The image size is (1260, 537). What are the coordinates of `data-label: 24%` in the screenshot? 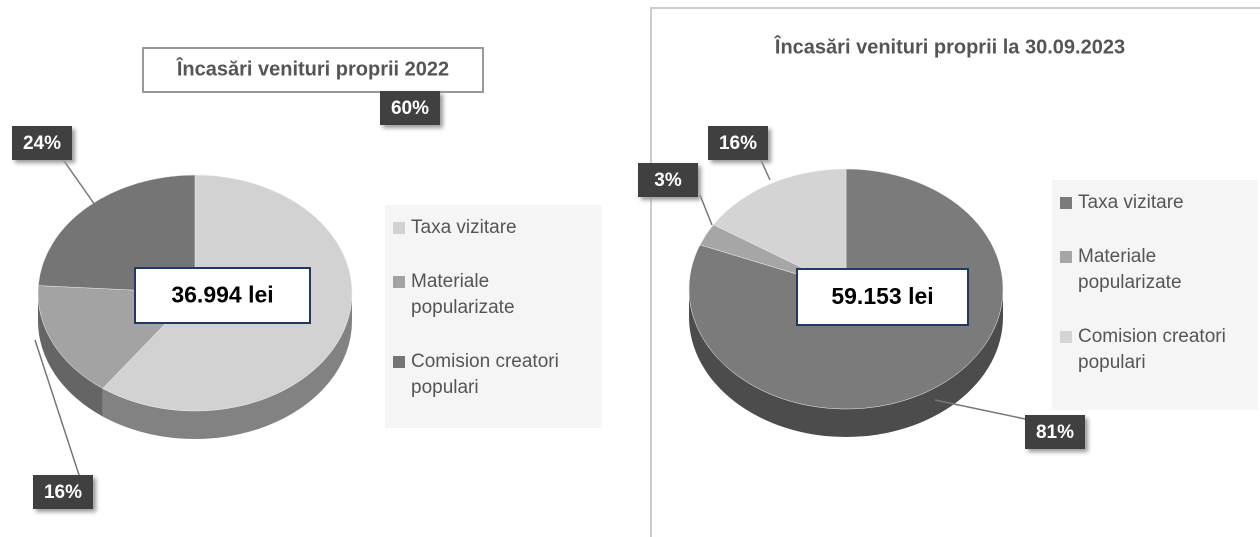 It's located at (42, 143).